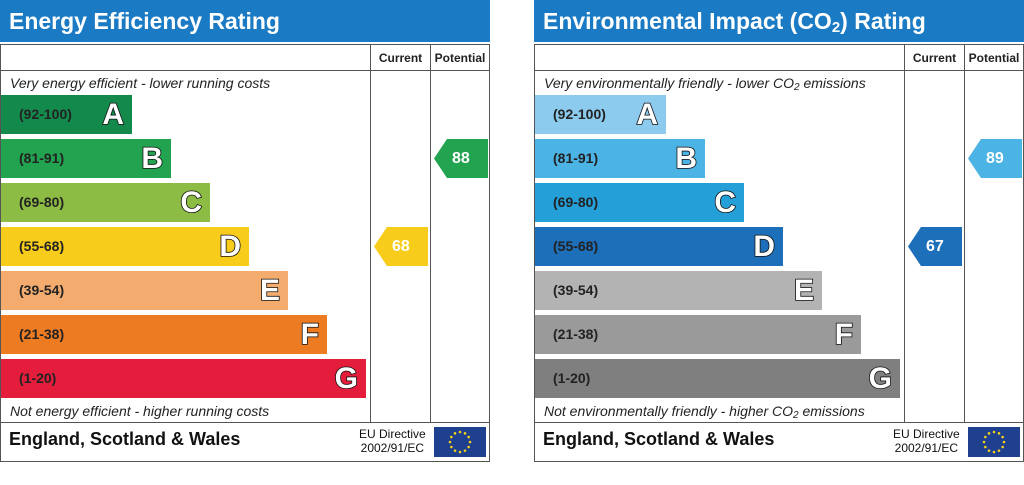 Image resolution: width=1024 pixels, height=485 pixels. I want to click on panel-title: Energy Efficiency Rating, so click(245, 21).